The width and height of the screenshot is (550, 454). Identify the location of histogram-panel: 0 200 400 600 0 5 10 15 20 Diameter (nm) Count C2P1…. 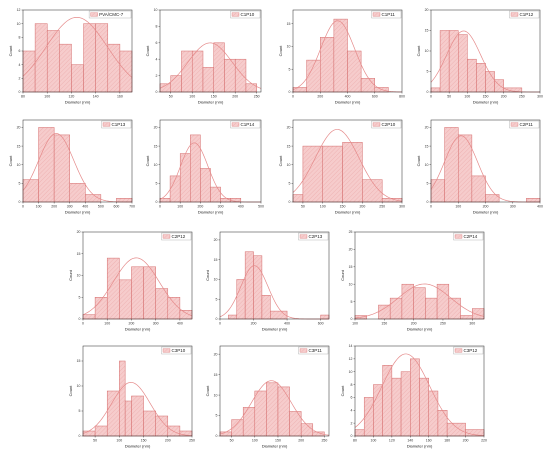
(269, 280).